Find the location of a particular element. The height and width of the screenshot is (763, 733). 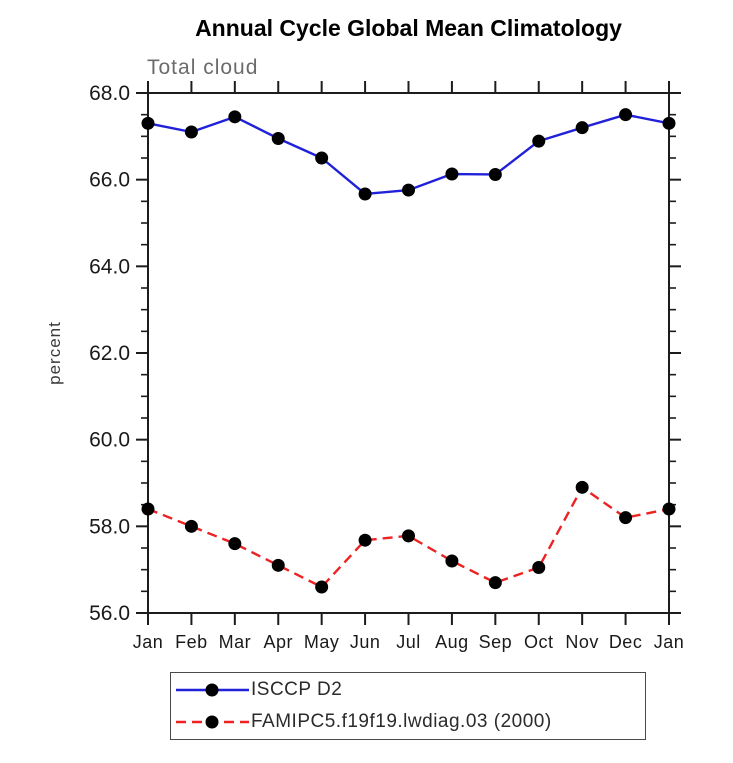

y-tick-label: 62.0 is located at coordinates (109, 353).